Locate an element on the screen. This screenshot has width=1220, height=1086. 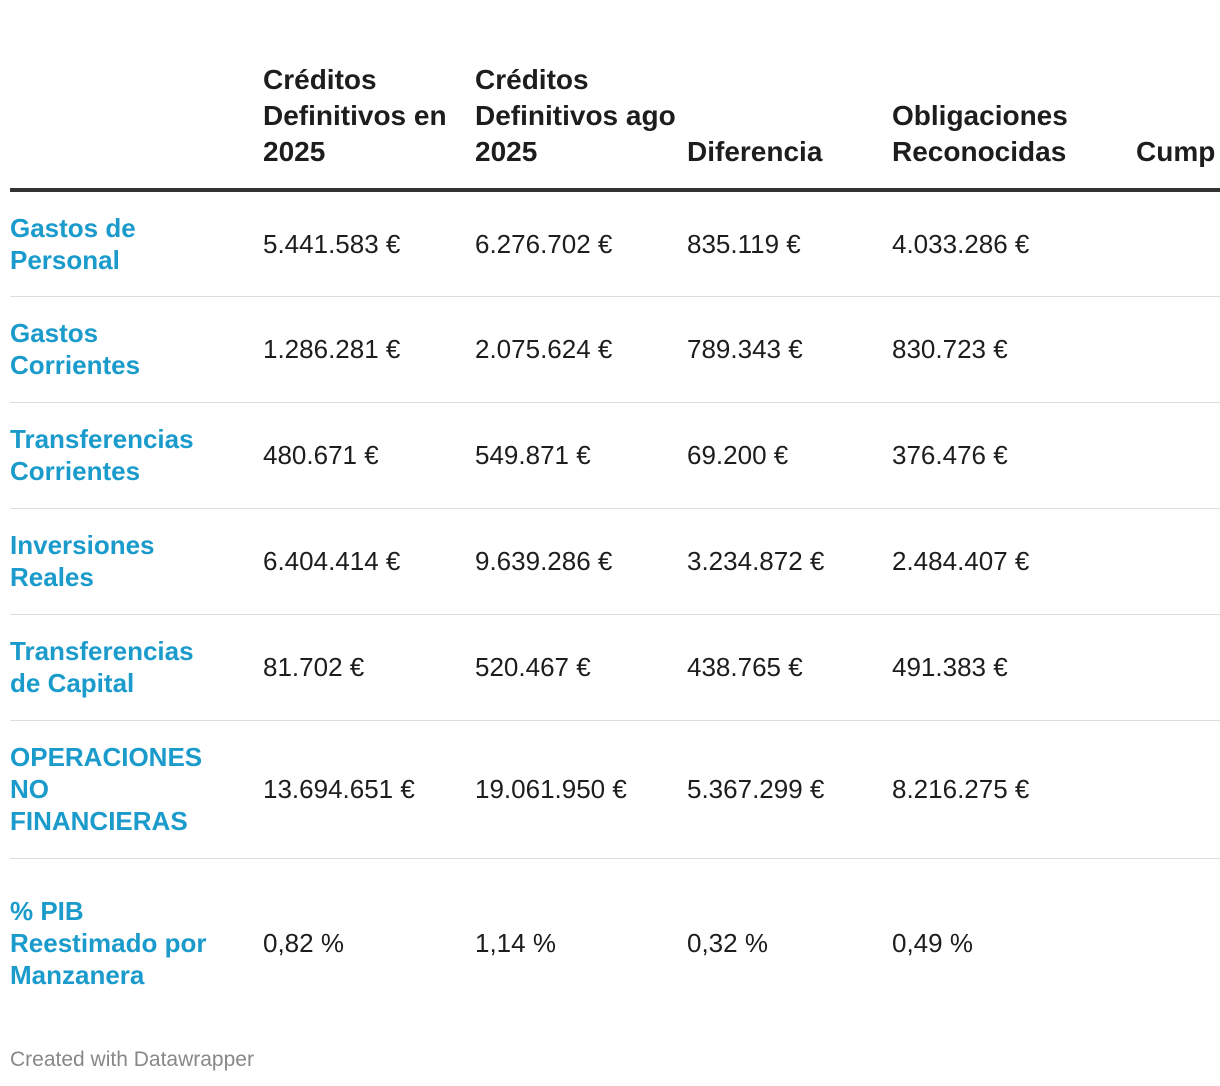
row-label: Transferencias Corrientes is located at coordinates (136, 455).